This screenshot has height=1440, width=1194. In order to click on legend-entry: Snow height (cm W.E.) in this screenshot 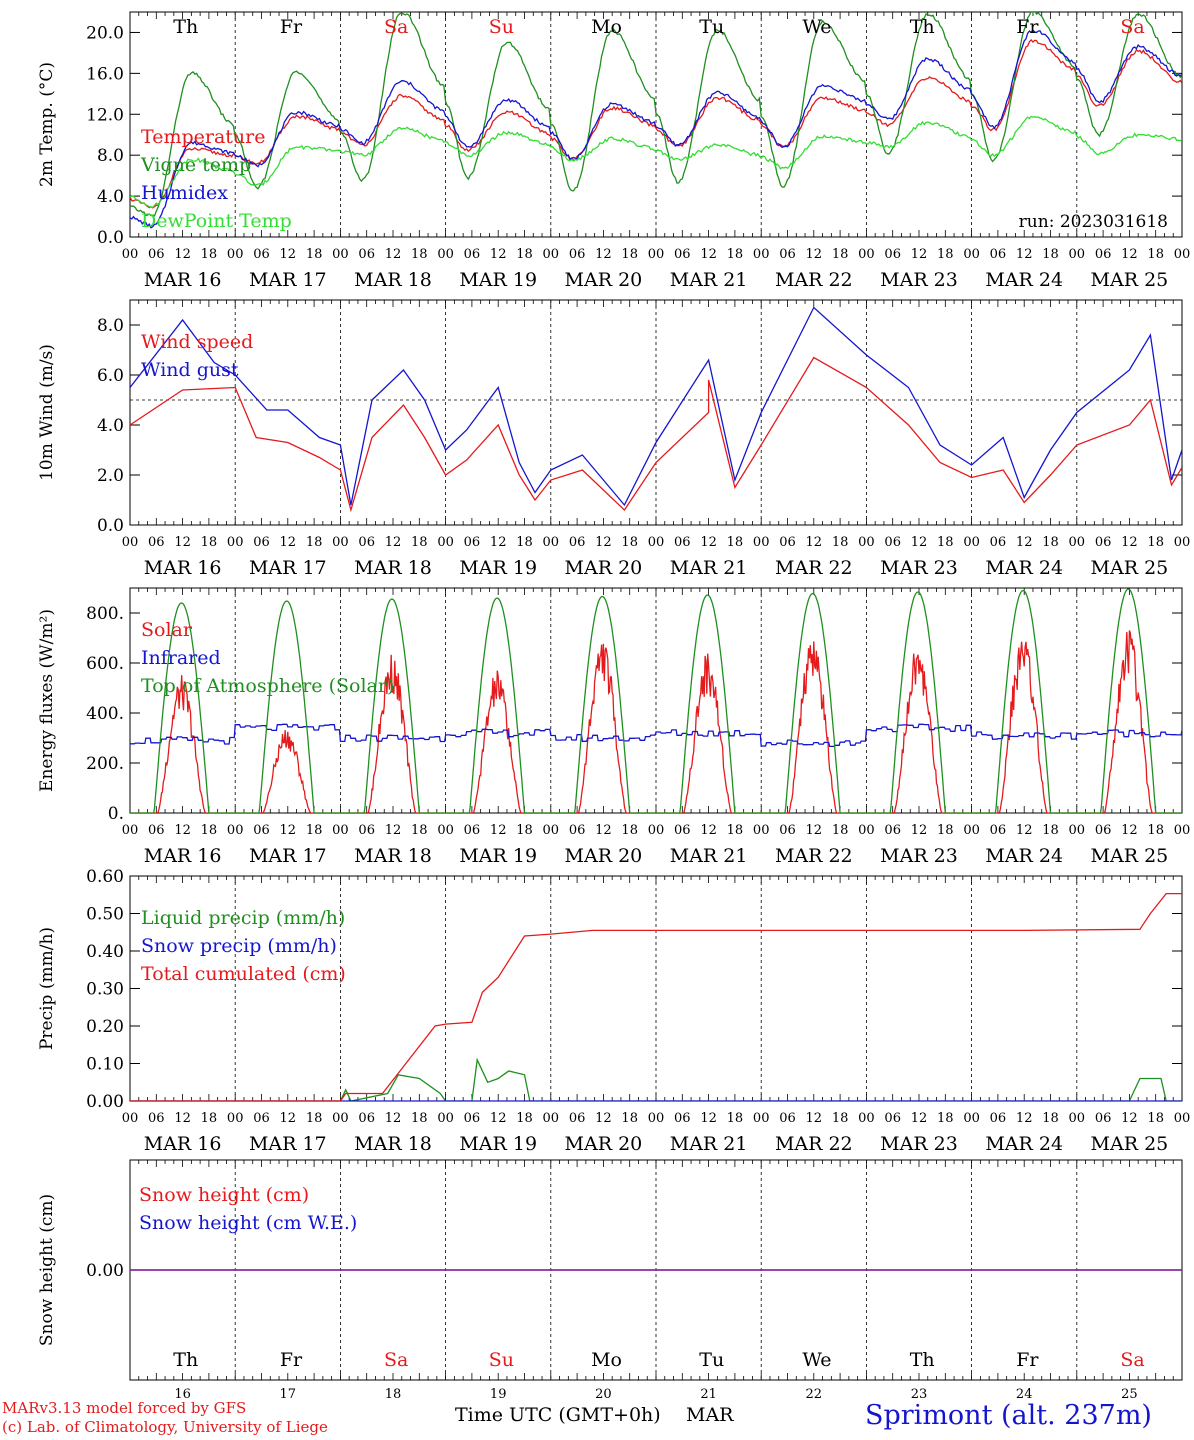, I will do `click(248, 1223)`.